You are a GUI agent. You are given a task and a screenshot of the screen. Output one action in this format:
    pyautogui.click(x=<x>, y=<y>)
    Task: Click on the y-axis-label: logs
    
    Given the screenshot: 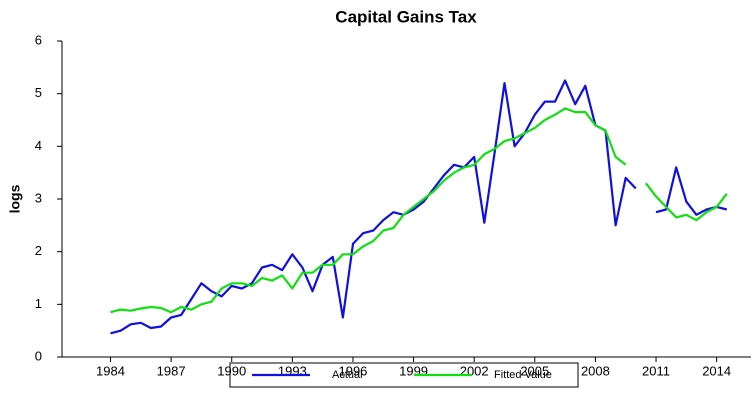 What is the action you would take?
    pyautogui.click(x=15, y=198)
    